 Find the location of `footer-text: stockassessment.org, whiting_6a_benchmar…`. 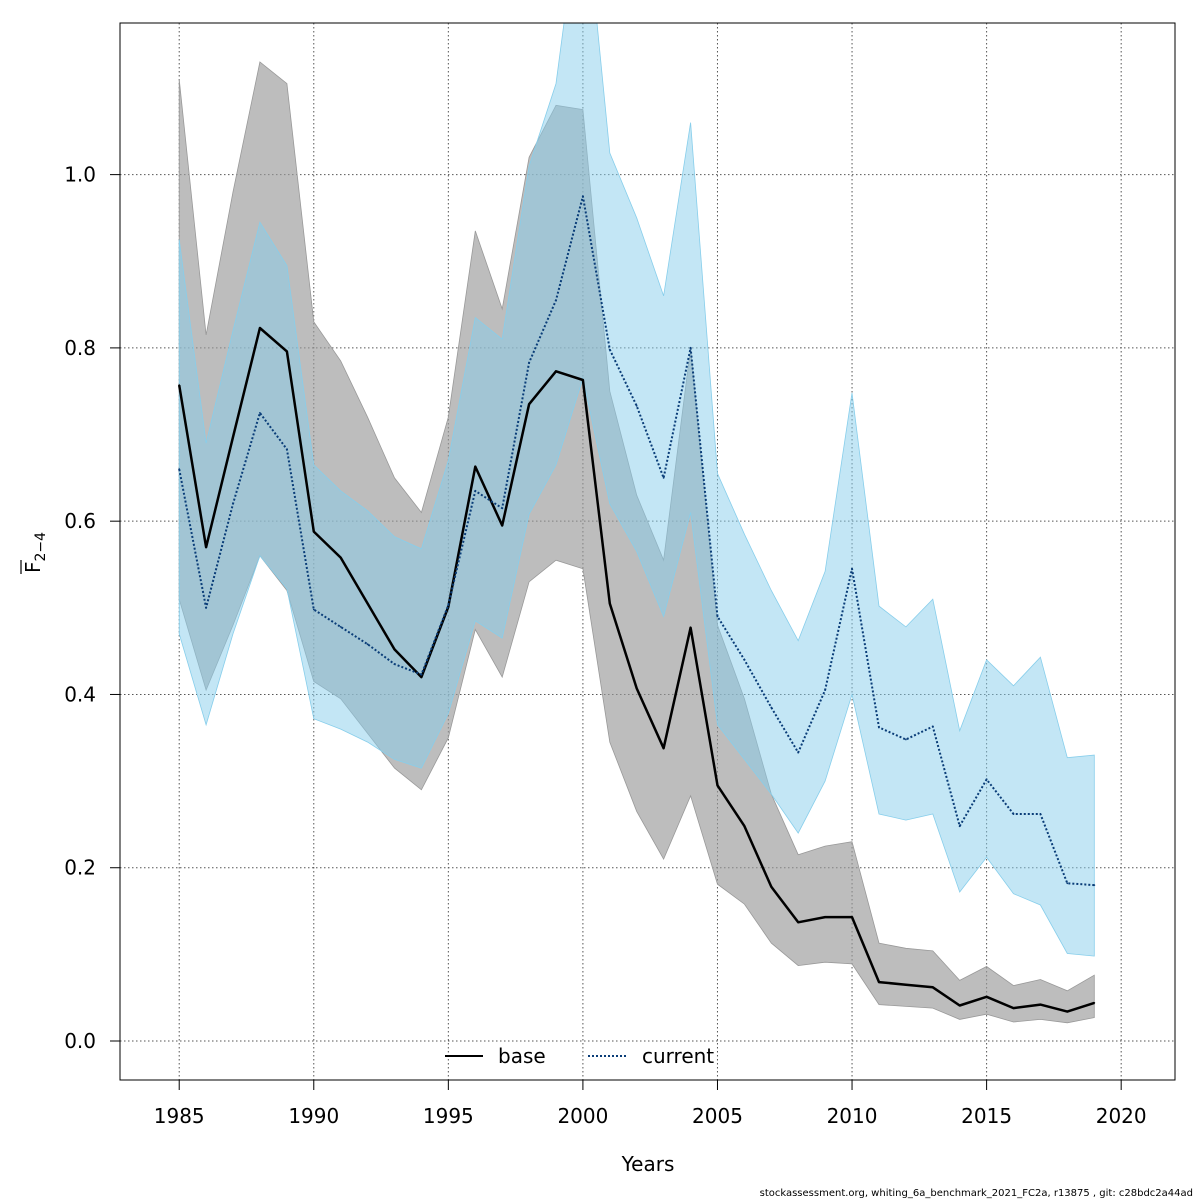

footer-text: stockassessment.org, whiting_6a_benchmar… is located at coordinates (976, 1193).